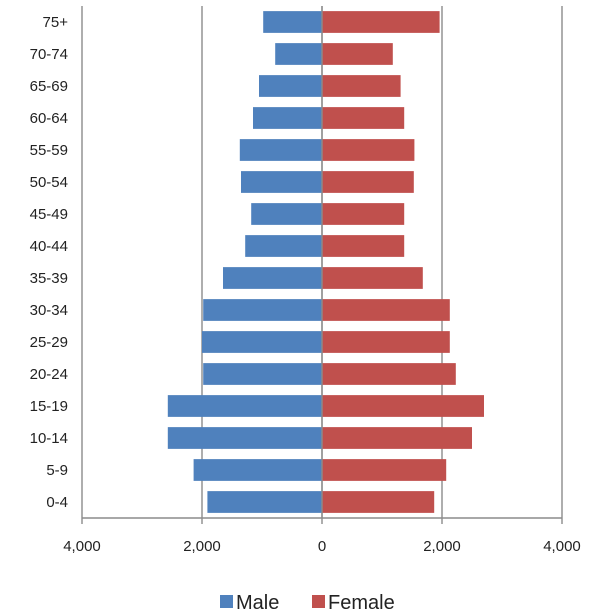  Describe the element at coordinates (49, 342) in the screenshot. I see `y-tick-label: 25-29` at that location.